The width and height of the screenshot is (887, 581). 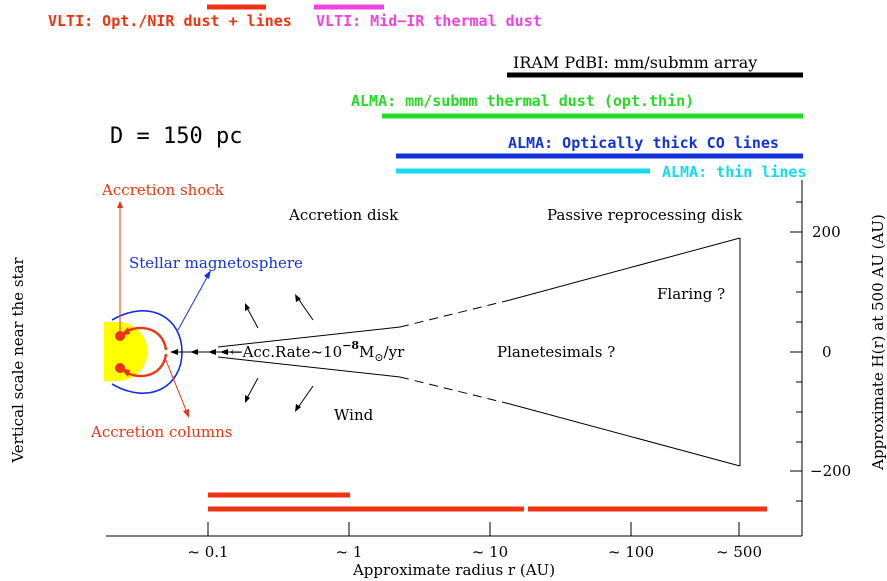 I want to click on x-ticks, so click(x=473, y=529).